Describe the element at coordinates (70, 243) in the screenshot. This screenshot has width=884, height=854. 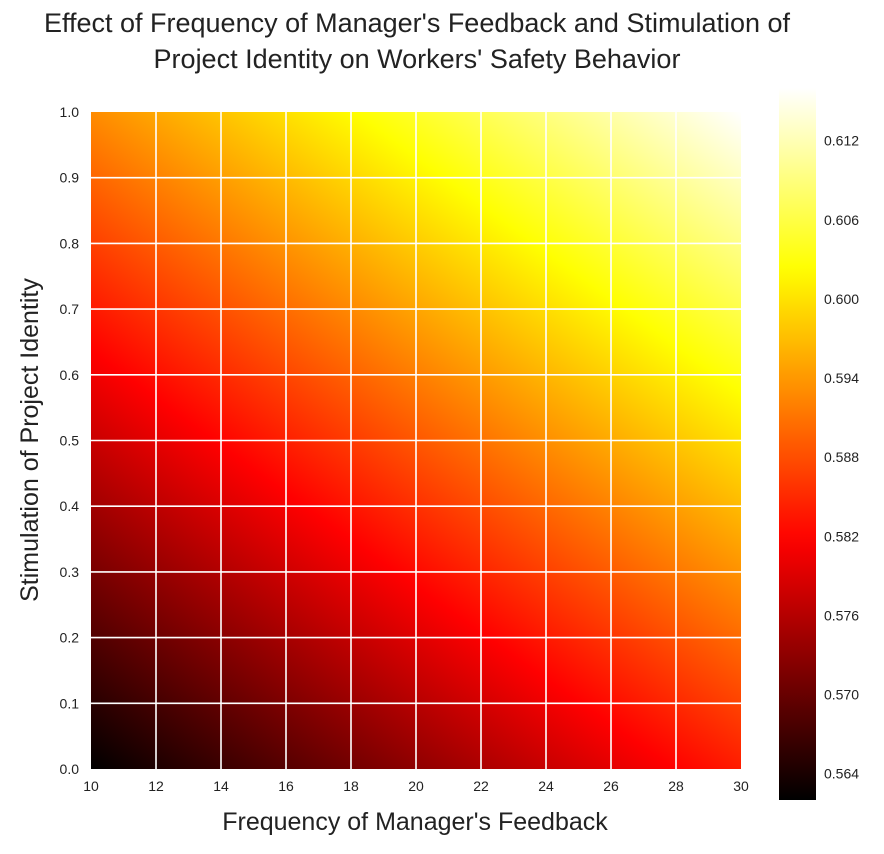
I see `y-tick-label: 0.8` at that location.